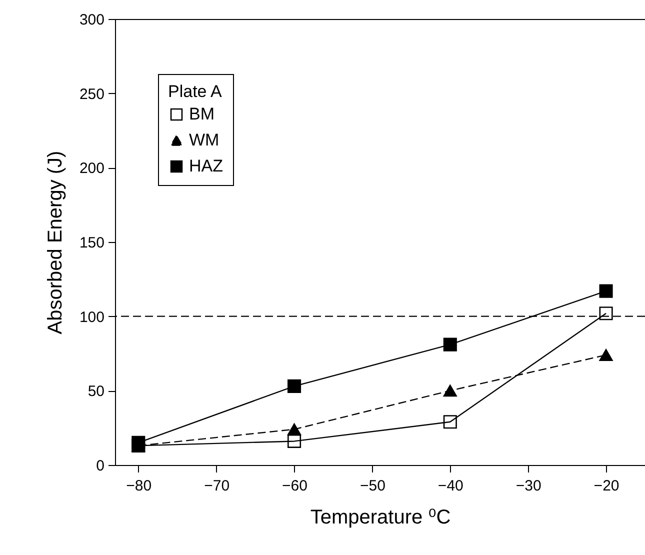  What do you see at coordinates (139, 486) in the screenshot?
I see `x-tick-label: −80` at bounding box center [139, 486].